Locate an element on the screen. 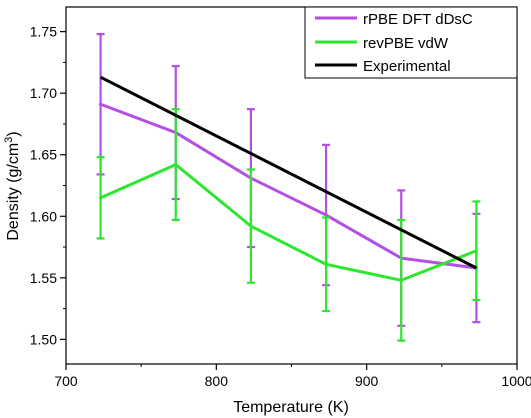 The image size is (531, 418). x-axis-title: Temperature (K) is located at coordinates (291, 407).